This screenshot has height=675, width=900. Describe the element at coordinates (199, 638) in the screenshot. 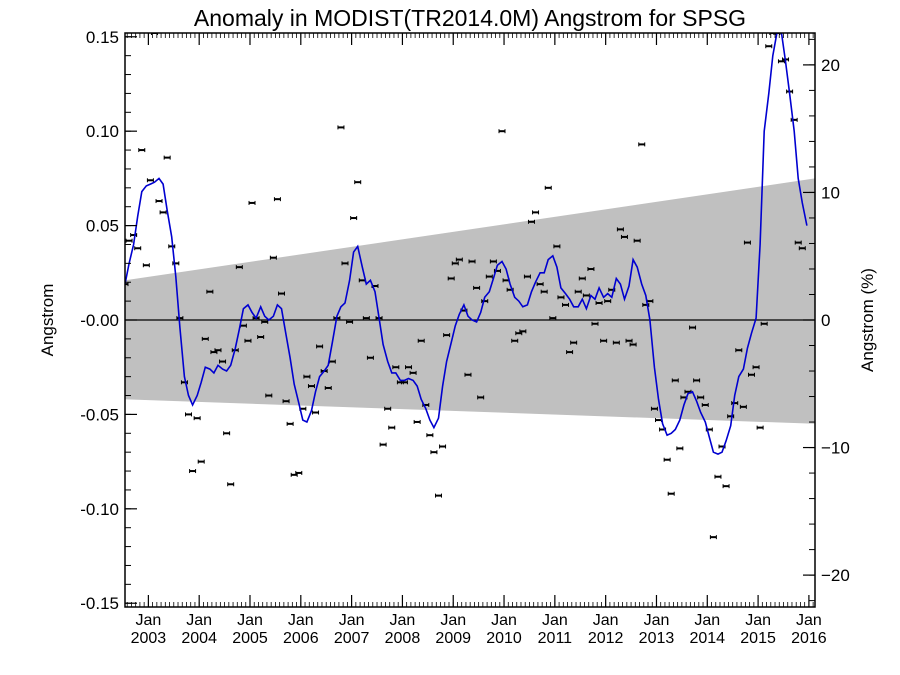

I see `x-tick-year-label: 2004` at that location.